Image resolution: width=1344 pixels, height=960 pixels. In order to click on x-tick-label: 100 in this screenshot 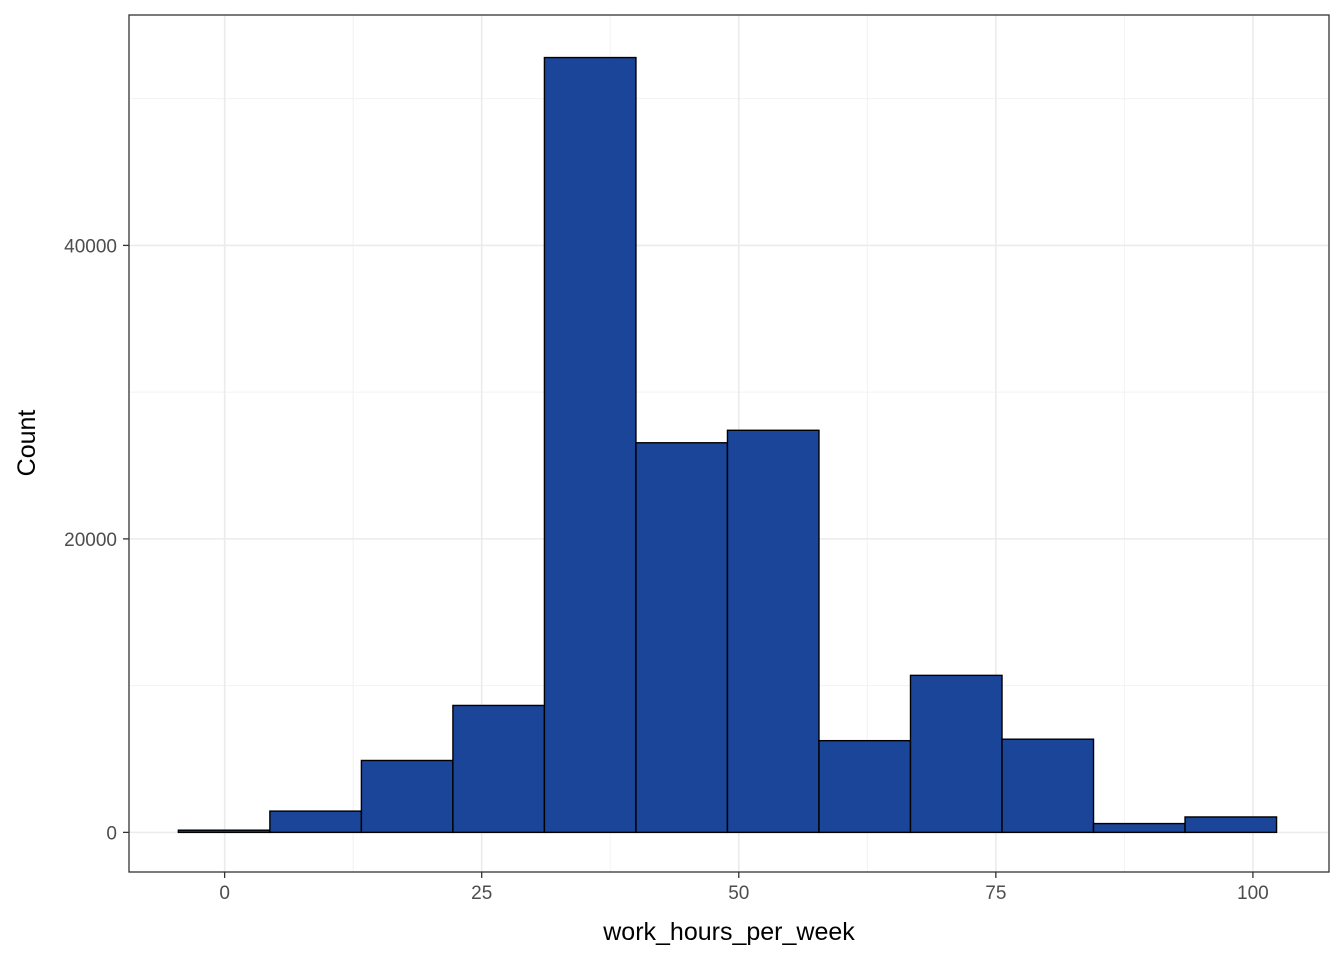, I will do `click(1253, 893)`.